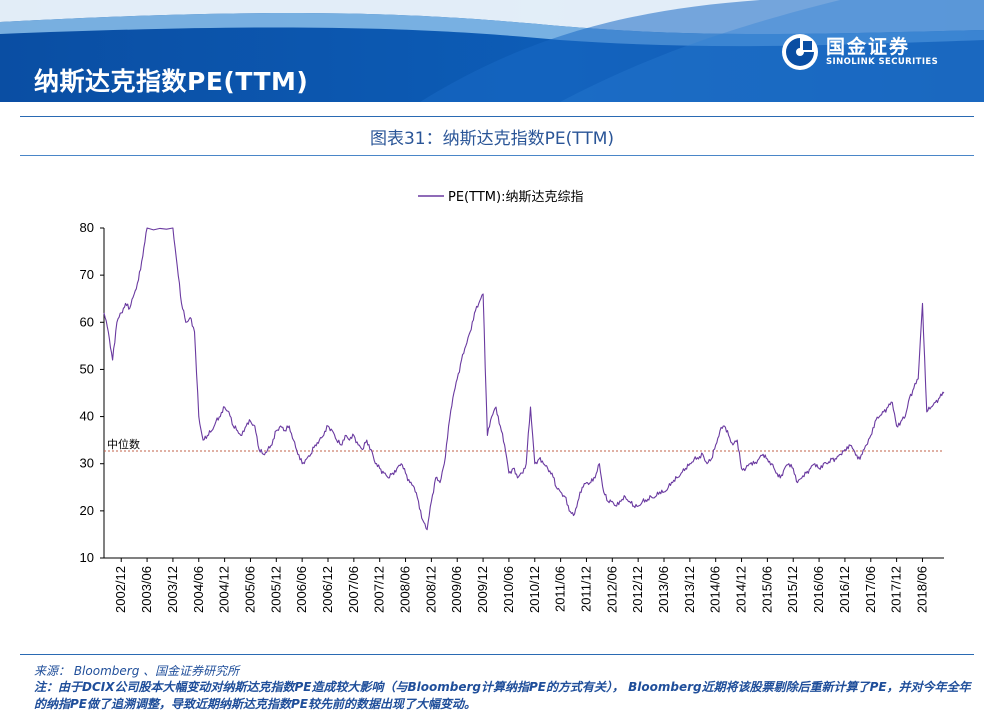 Image resolution: width=984 pixels, height=724 pixels. Describe the element at coordinates (456, 589) in the screenshot. I see `x-tick-label: 2009/06` at that location.